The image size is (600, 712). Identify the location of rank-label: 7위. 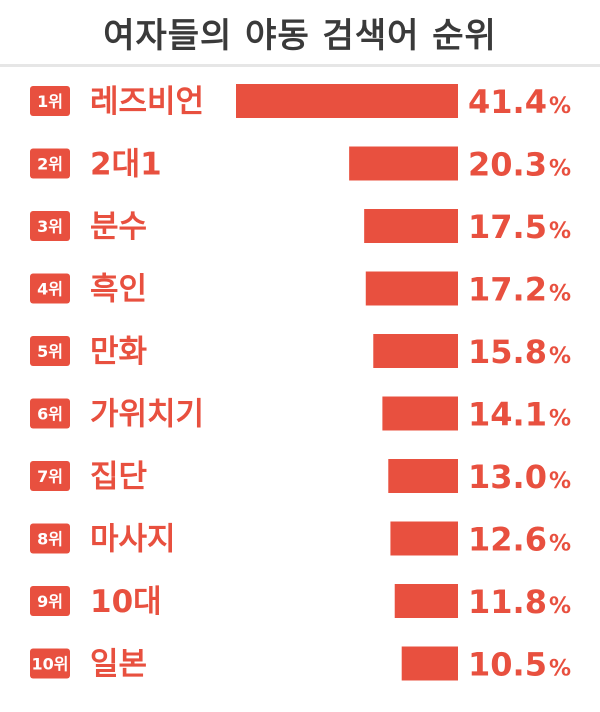
(50, 476).